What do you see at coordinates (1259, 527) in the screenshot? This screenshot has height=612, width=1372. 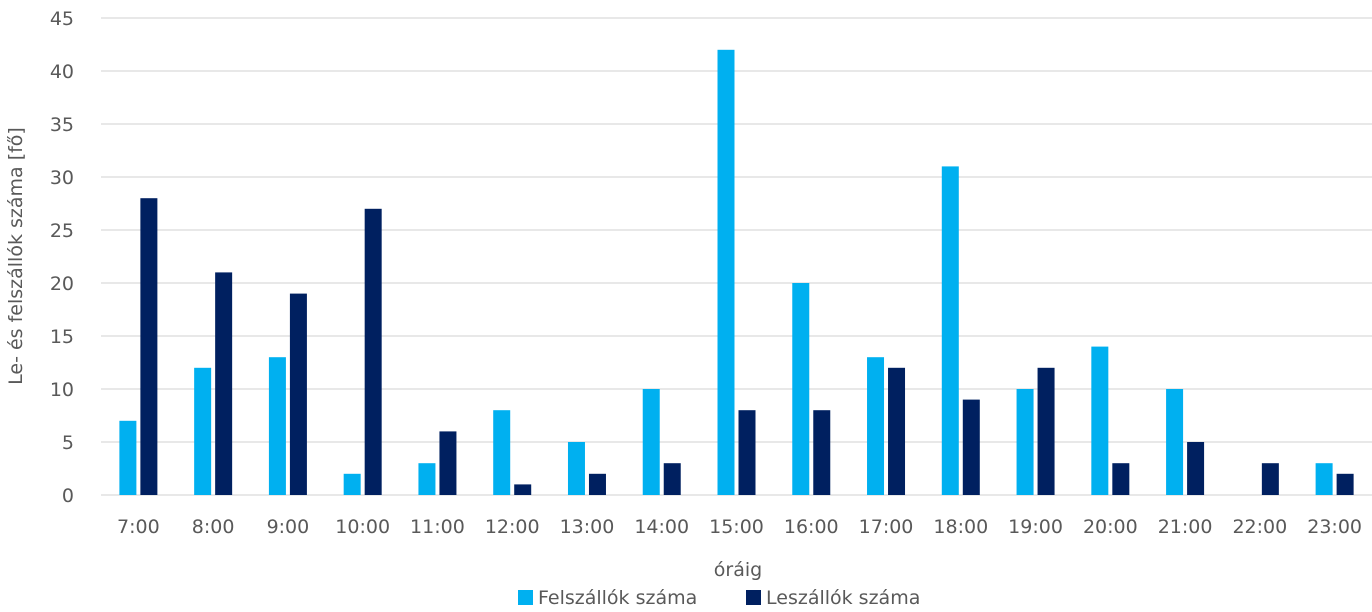 I see `x-tick-label: 22:00` at bounding box center [1259, 527].